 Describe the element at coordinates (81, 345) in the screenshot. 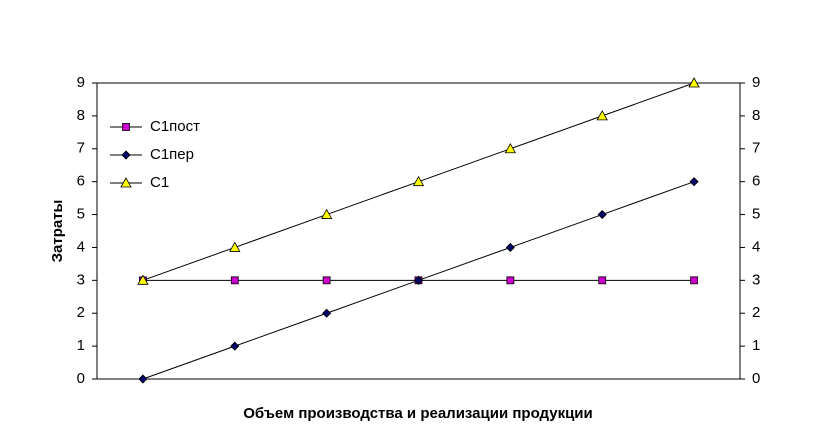

I see `y-tick-label: 1` at that location.